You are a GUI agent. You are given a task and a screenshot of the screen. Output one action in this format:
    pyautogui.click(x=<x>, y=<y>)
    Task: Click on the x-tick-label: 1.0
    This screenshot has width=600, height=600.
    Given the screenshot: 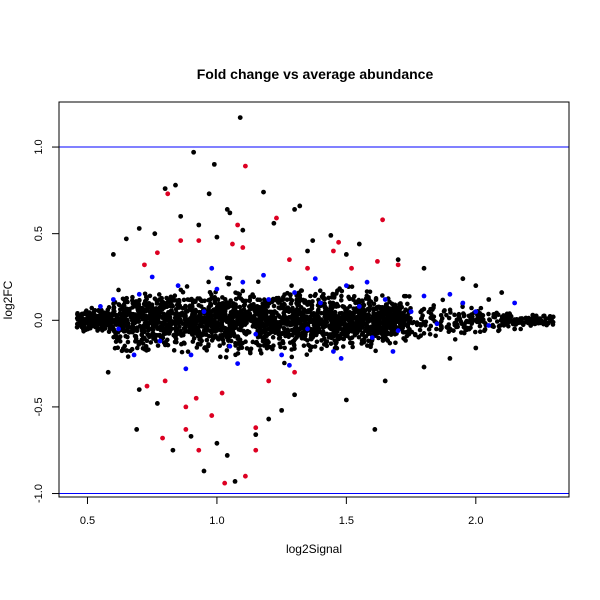 What is the action you would take?
    pyautogui.click(x=216, y=521)
    